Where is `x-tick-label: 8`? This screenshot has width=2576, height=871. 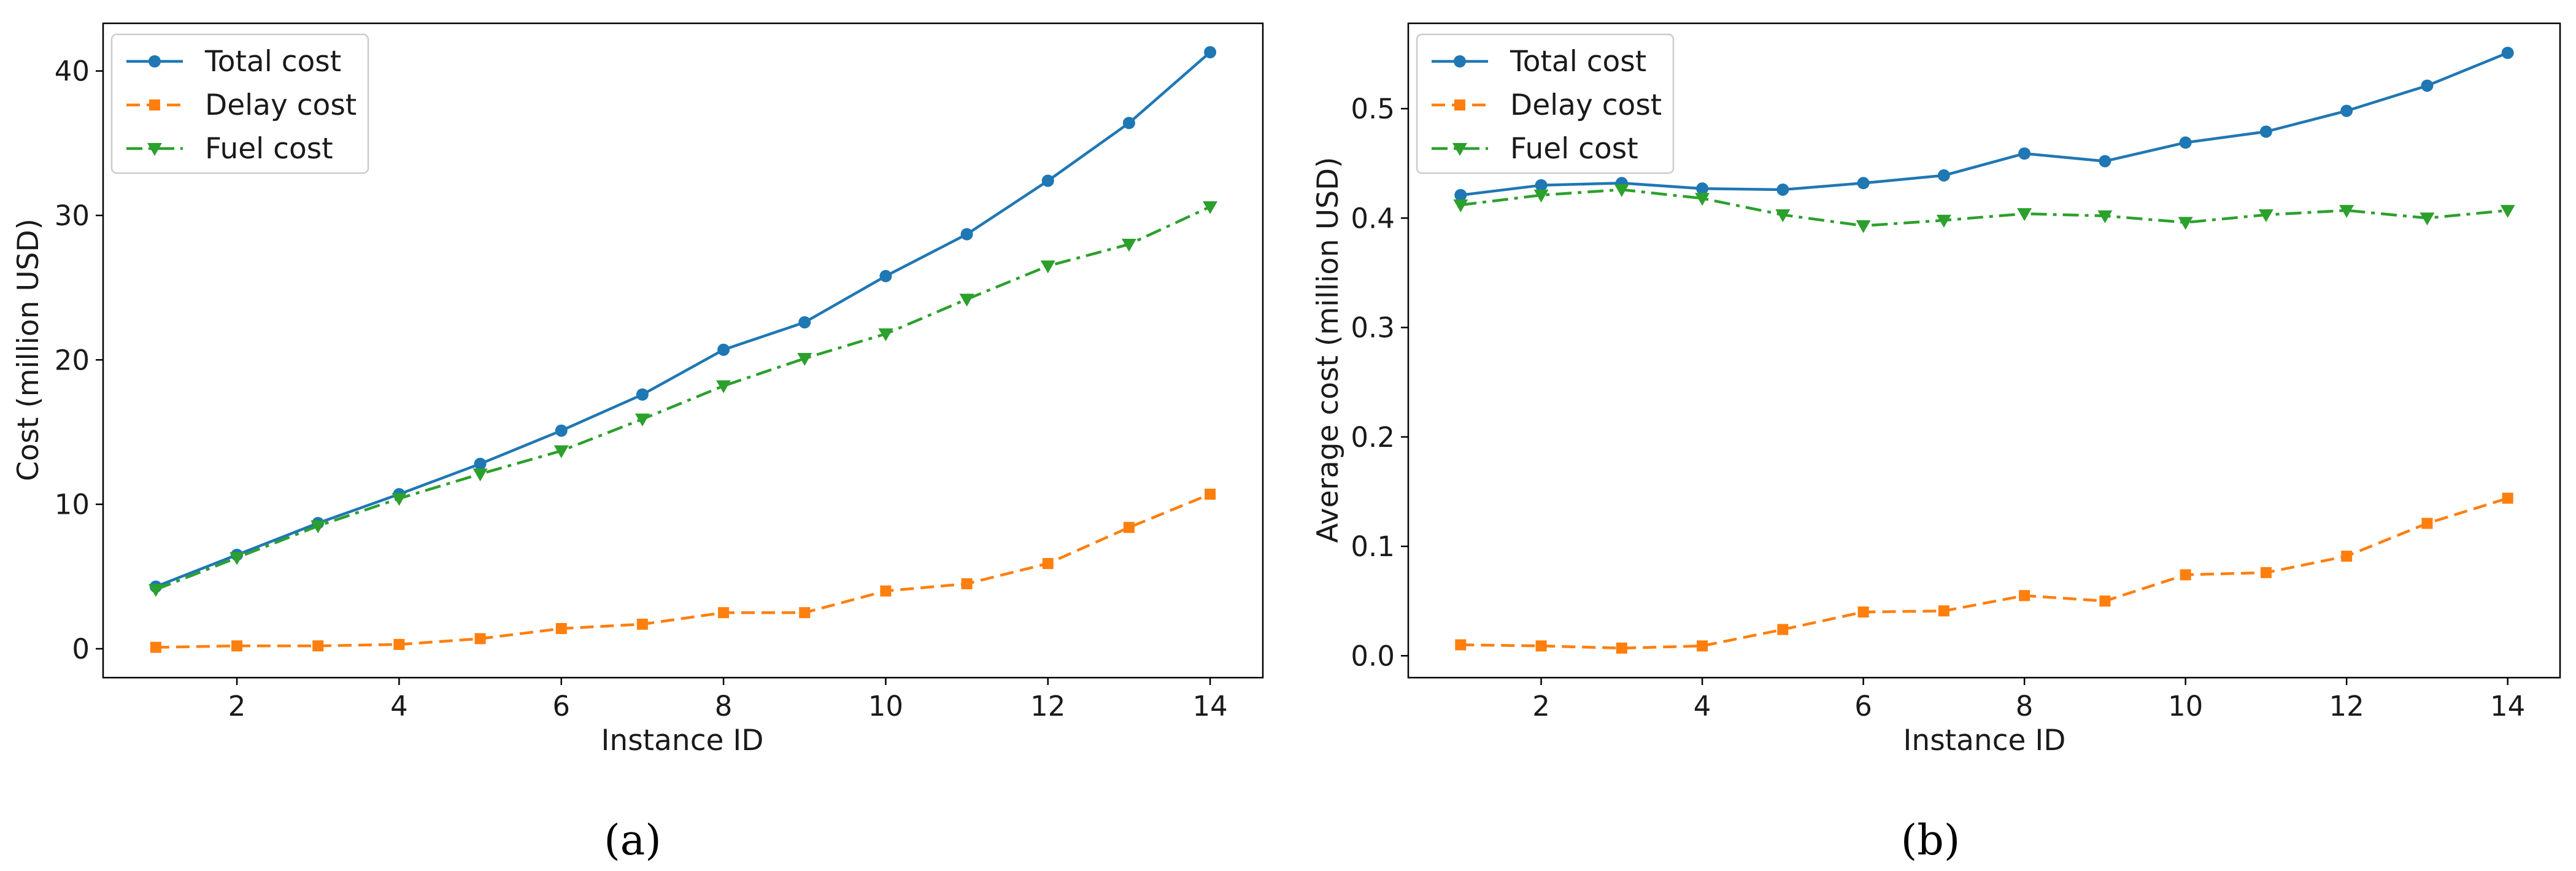 x-tick-label: 8 is located at coordinates (2025, 706).